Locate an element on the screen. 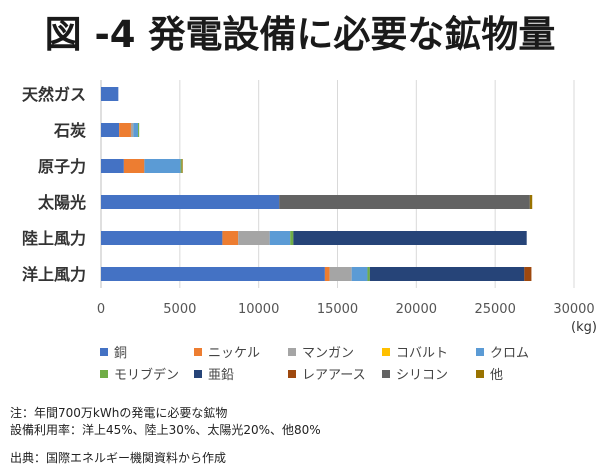  legend-item-silicon: シリコン is located at coordinates (415, 373).